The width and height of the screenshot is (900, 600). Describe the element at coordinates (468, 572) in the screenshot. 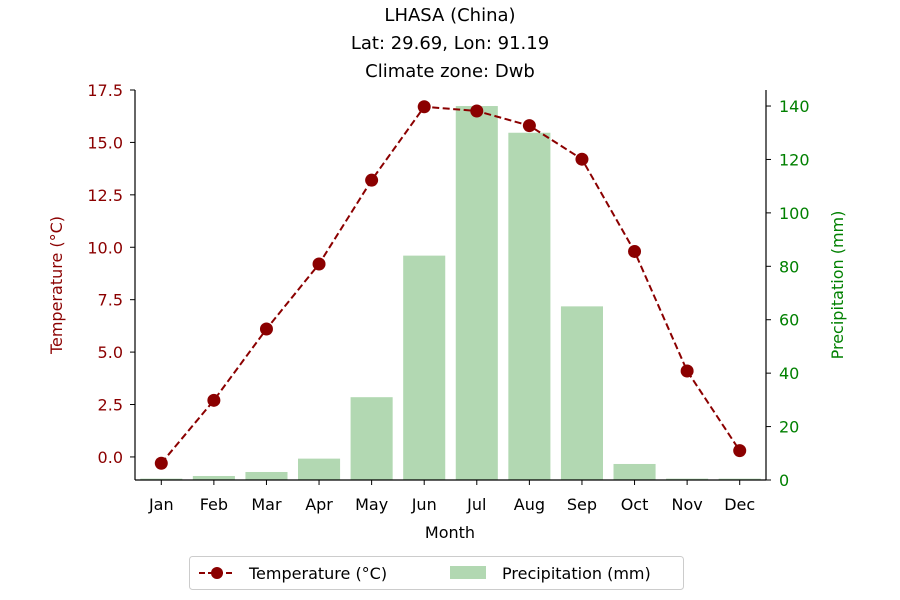

I see `legend-precipitation-swatch` at that location.